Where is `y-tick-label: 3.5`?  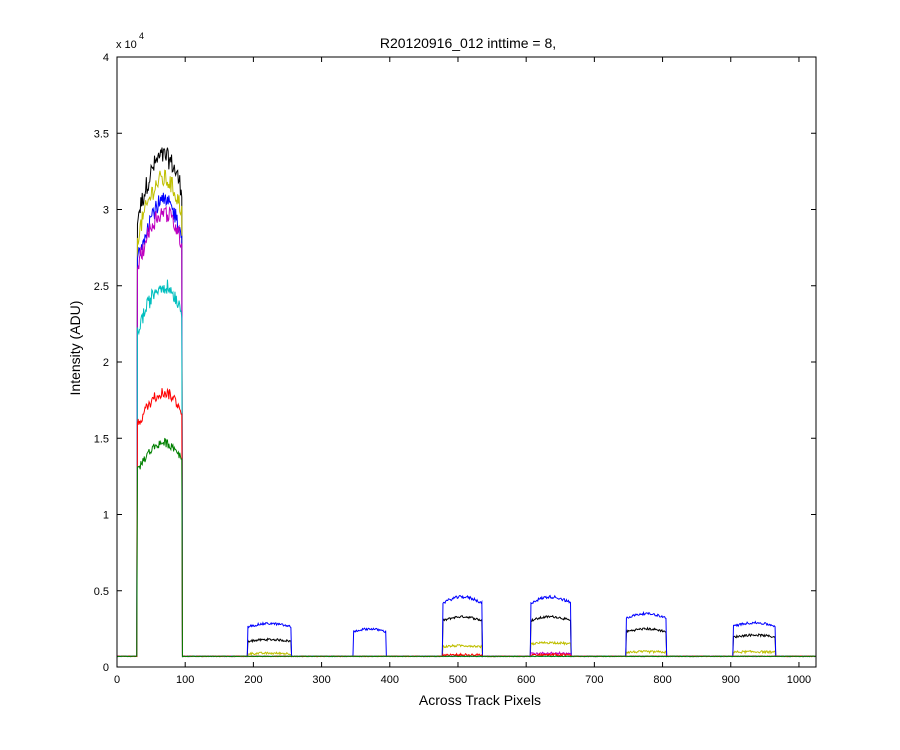 y-tick-label: 3.5 is located at coordinates (101, 134).